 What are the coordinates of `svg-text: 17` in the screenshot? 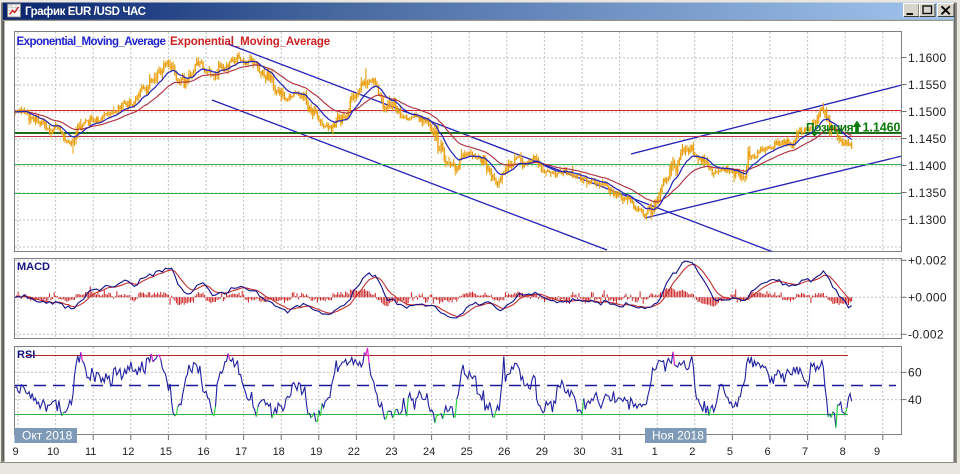 It's located at (241, 452).